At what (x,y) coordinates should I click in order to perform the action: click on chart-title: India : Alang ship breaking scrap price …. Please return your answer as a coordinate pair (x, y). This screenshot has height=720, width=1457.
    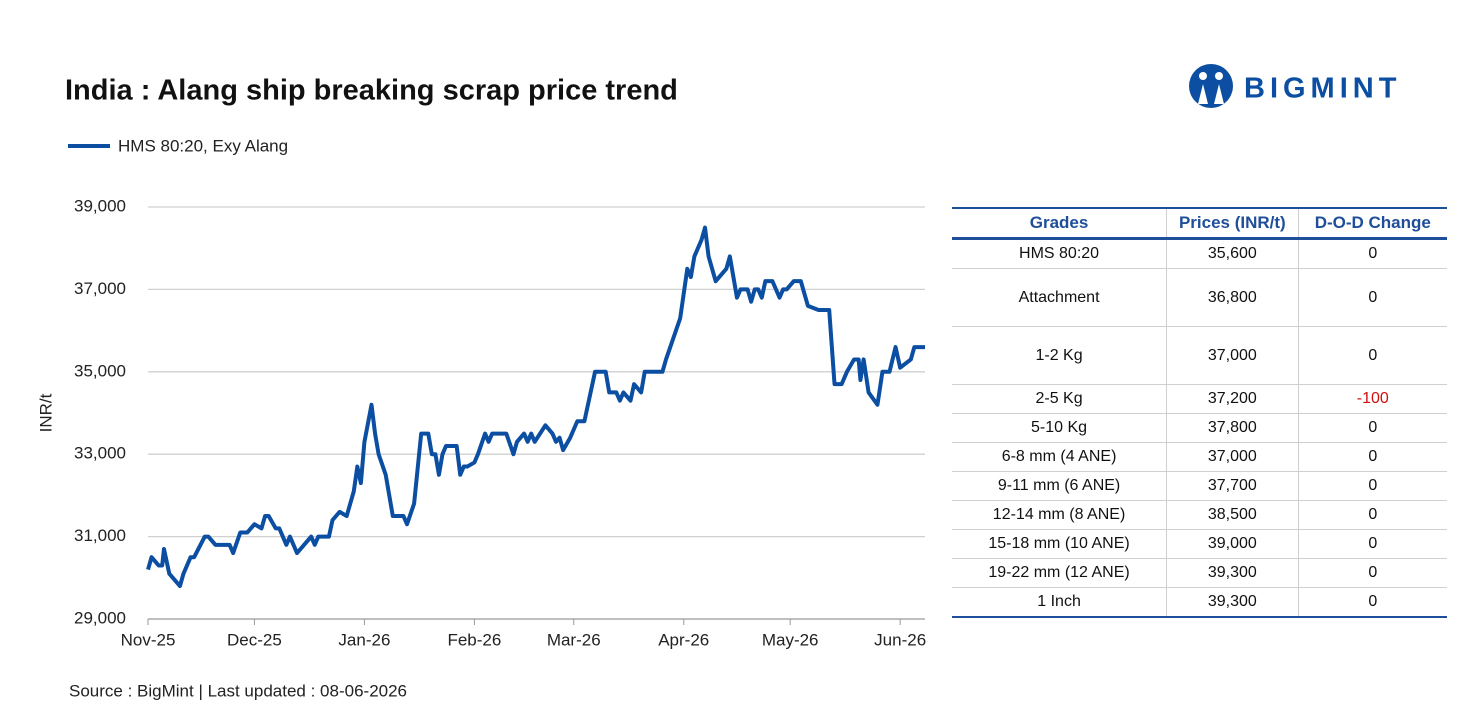
    Looking at the image, I should click on (371, 91).